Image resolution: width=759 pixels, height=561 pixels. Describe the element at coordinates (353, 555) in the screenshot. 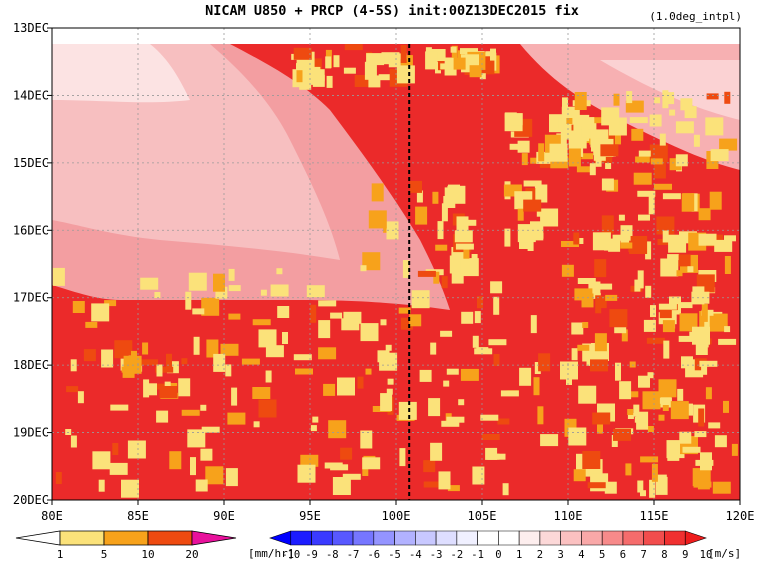

I see `wind-colorbar-label: -7` at that location.